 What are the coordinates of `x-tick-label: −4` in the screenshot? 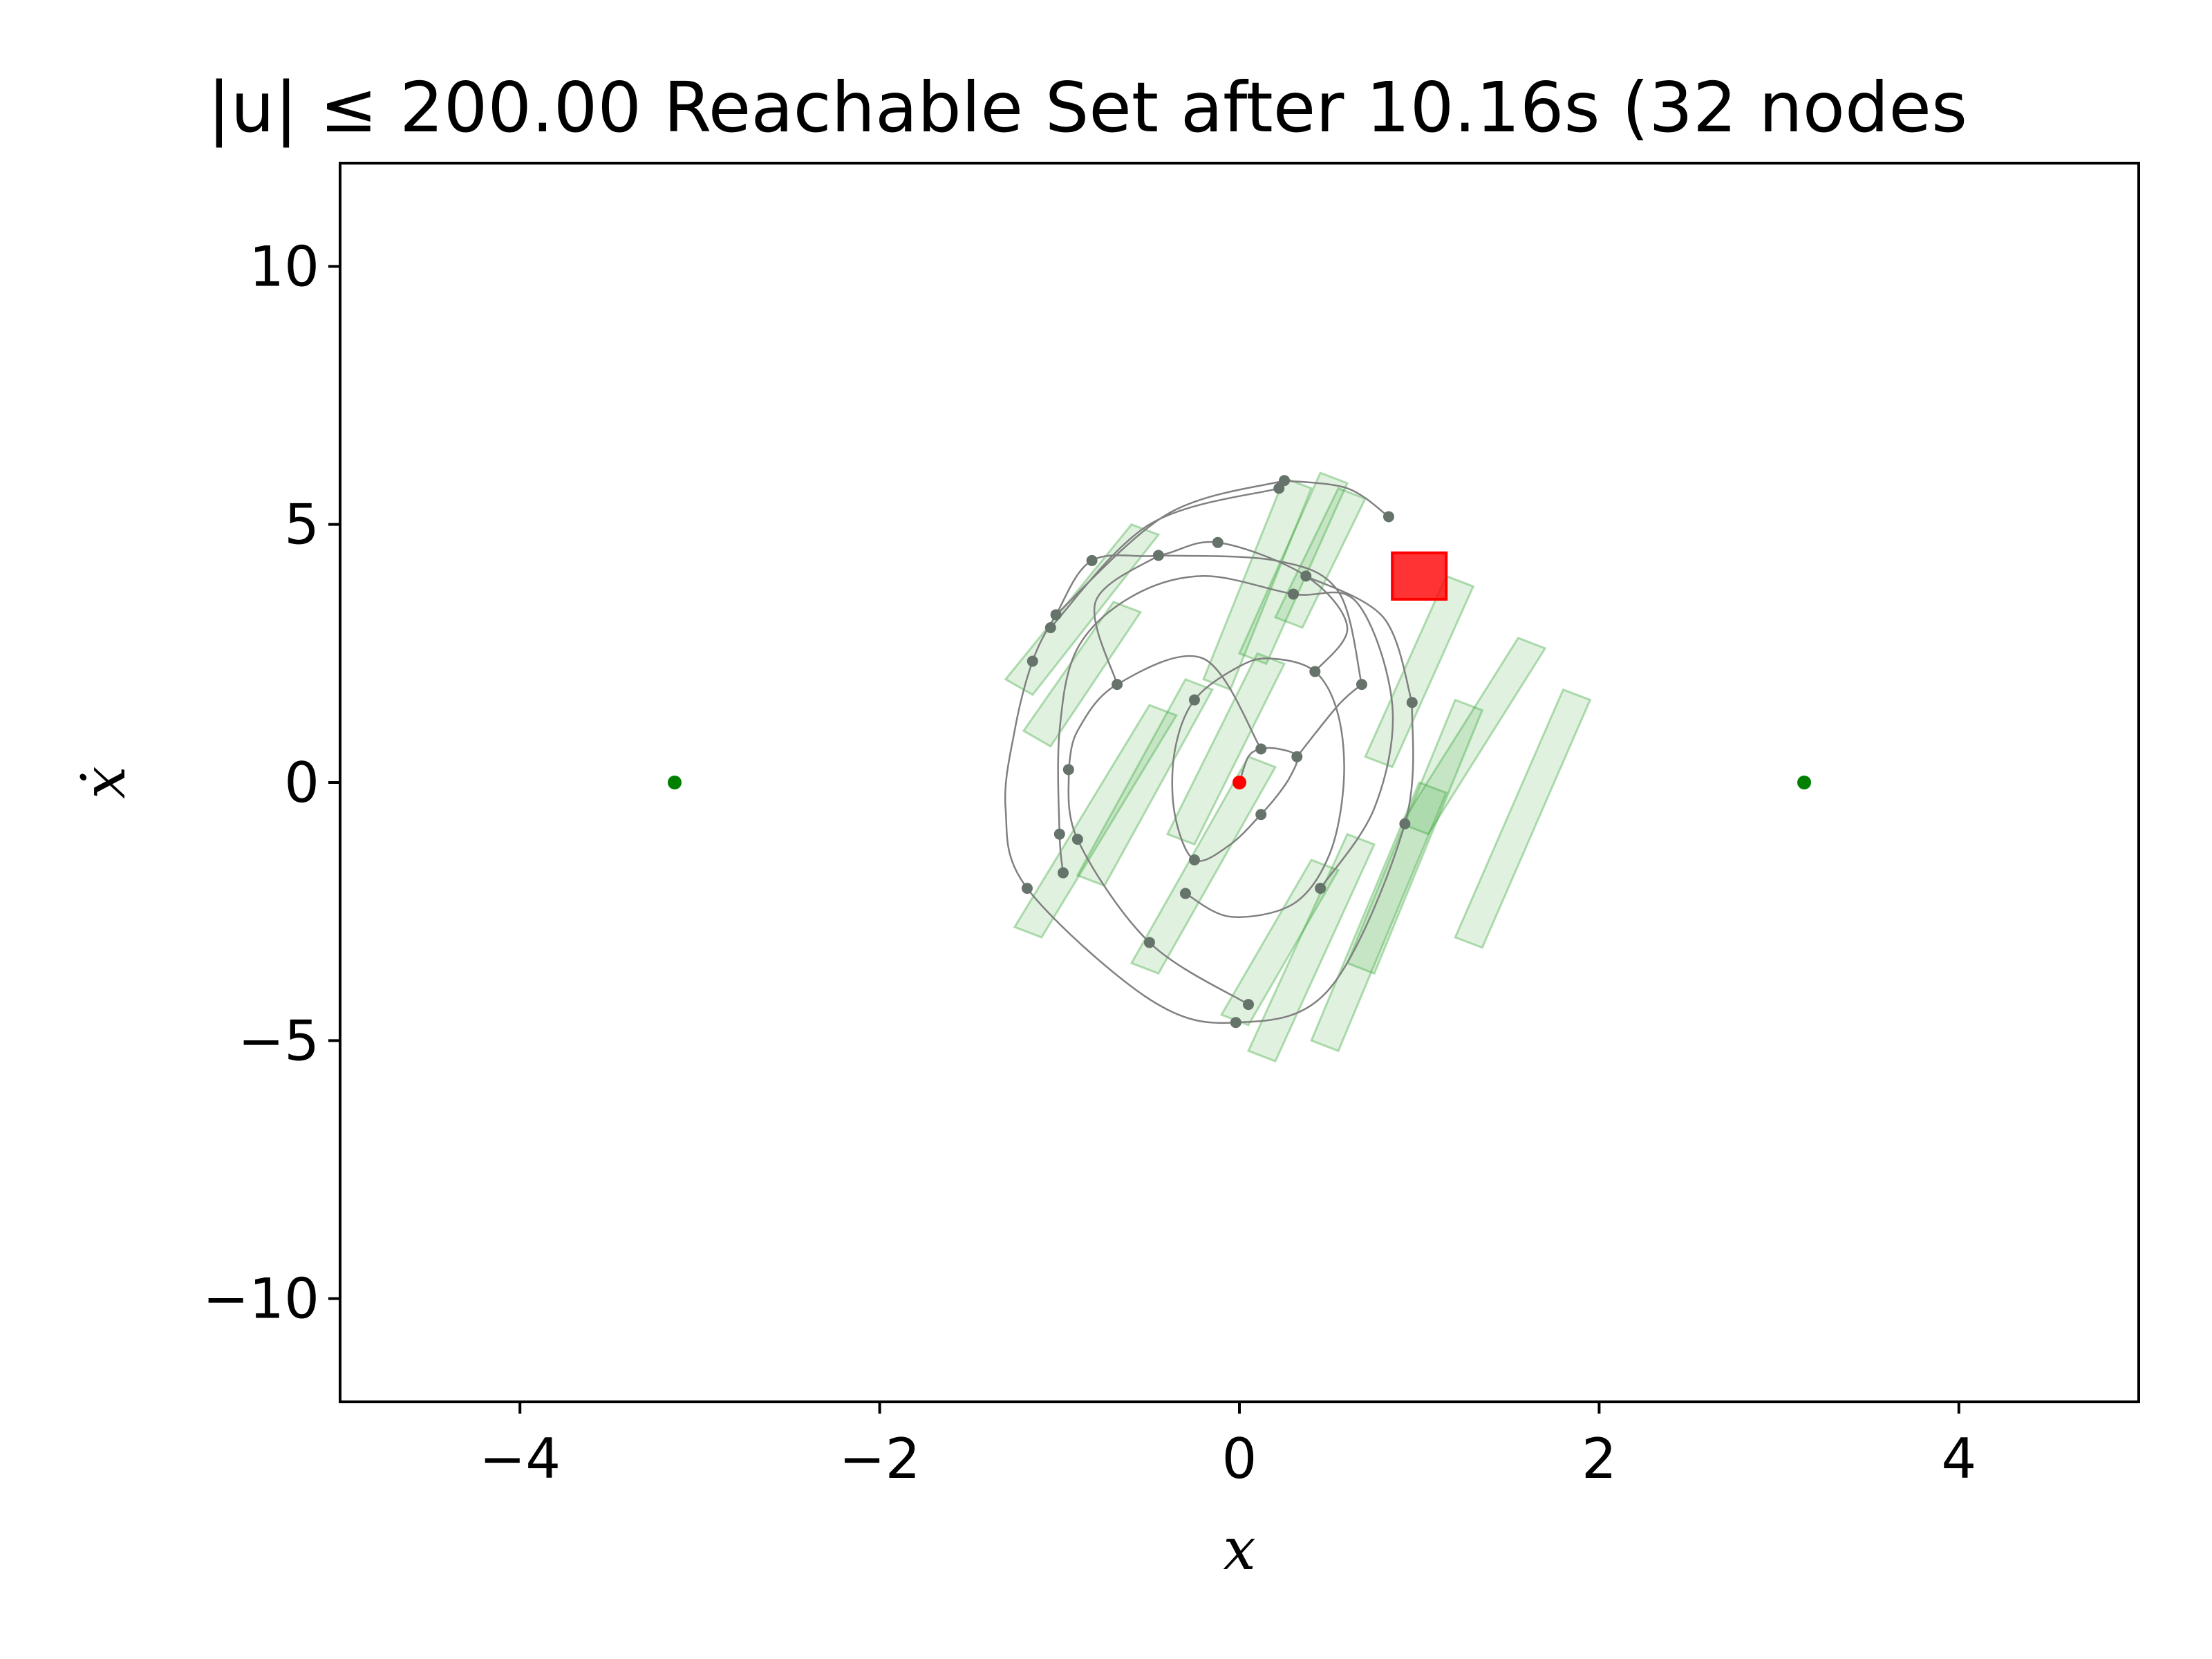 It's located at (520, 1459).